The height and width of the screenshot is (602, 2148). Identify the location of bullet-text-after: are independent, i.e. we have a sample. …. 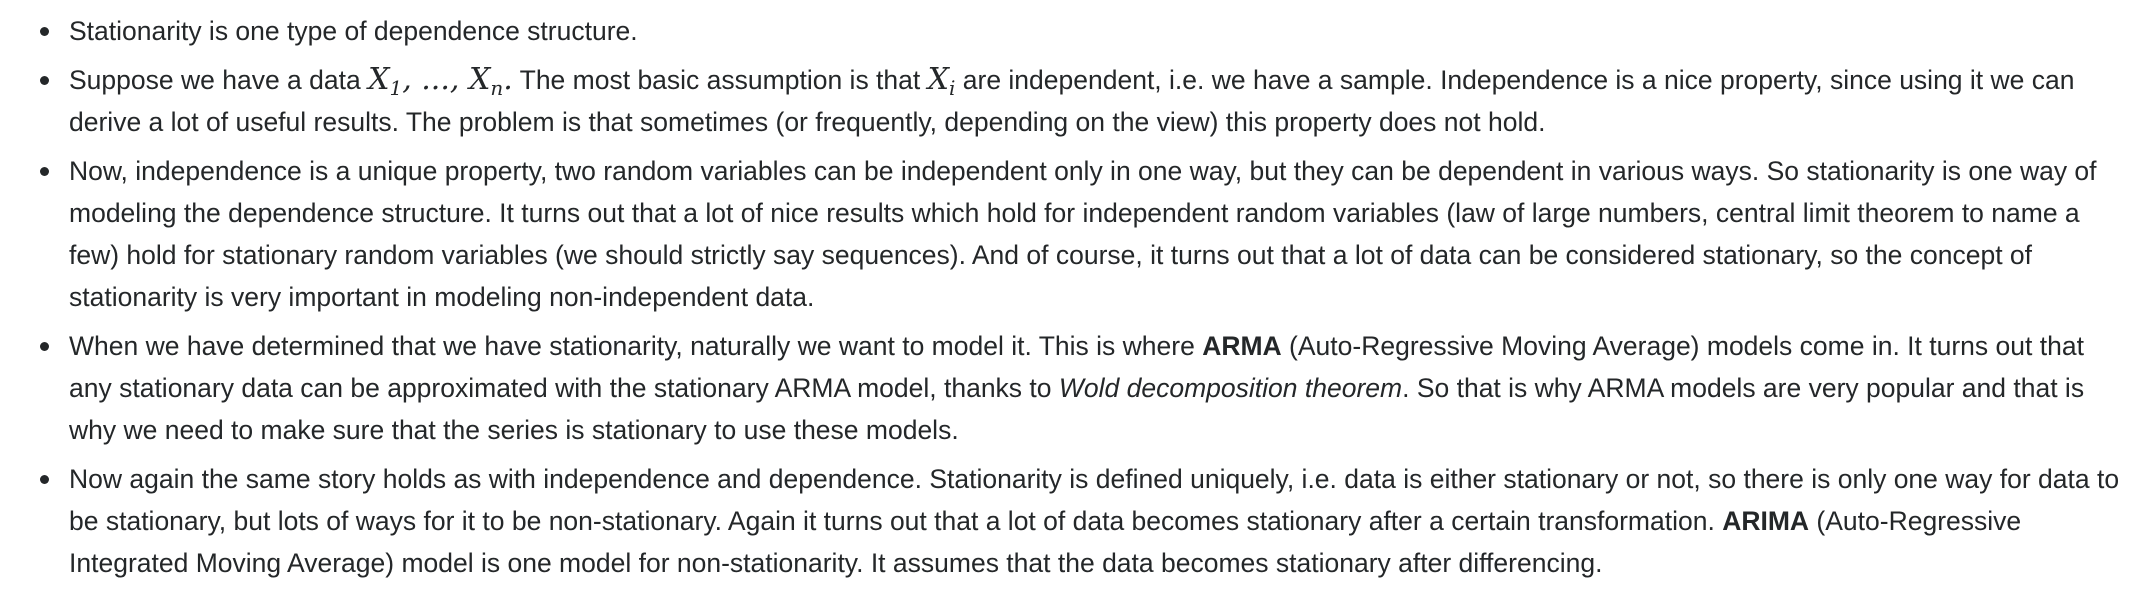
(1072, 101).